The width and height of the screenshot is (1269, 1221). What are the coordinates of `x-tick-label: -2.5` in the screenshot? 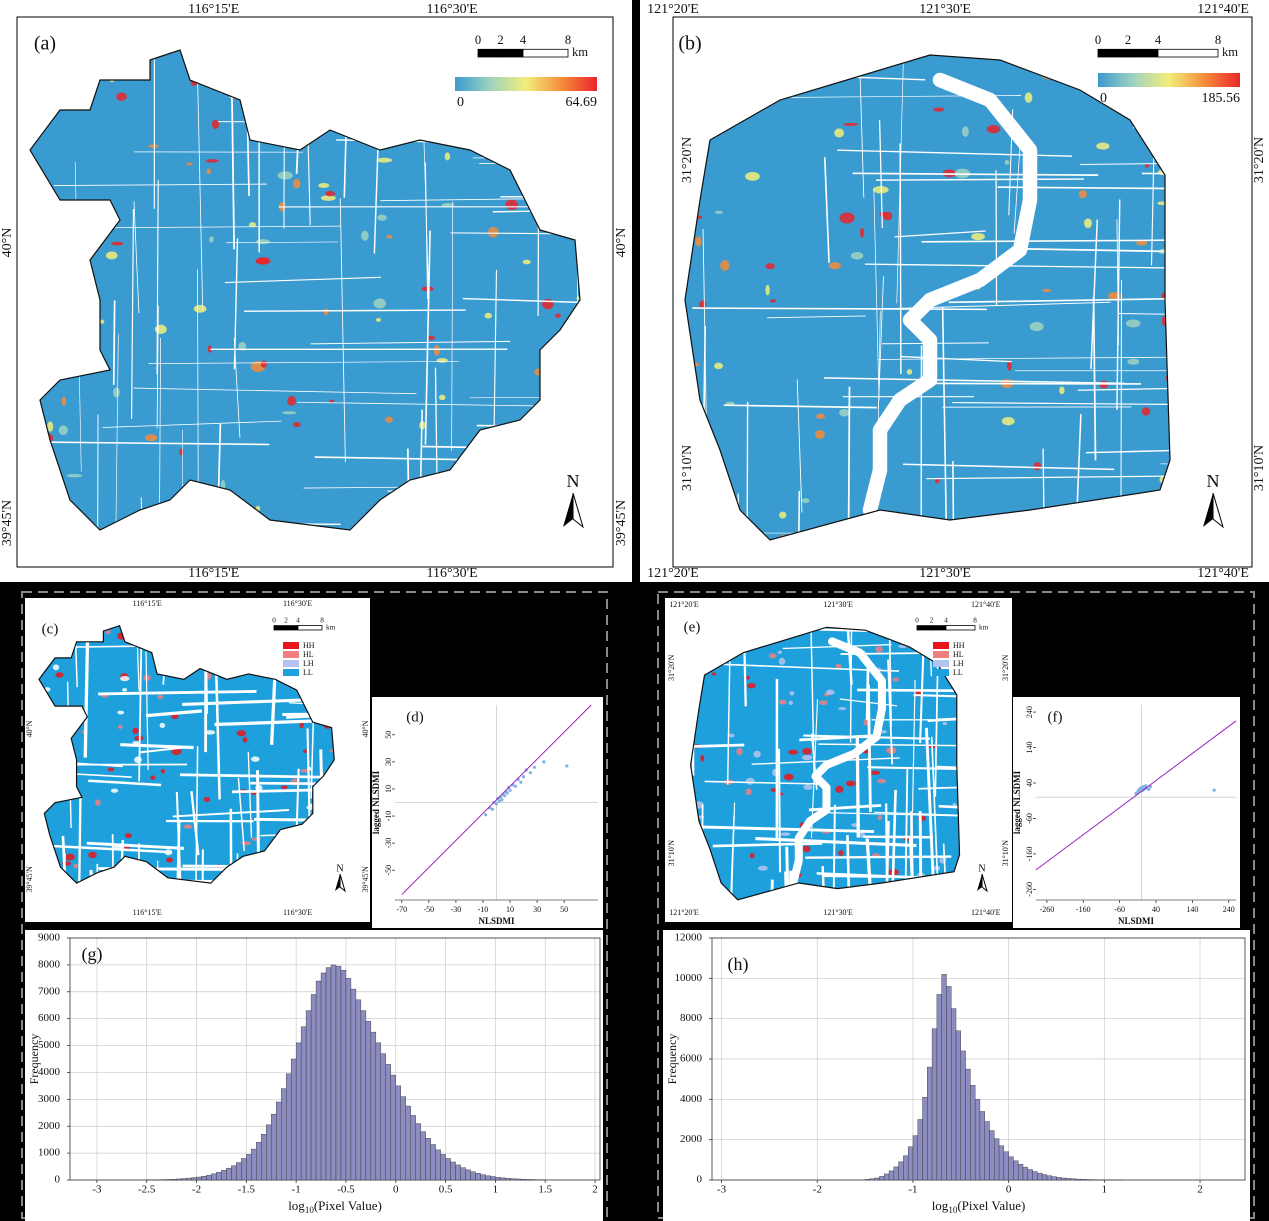 It's located at (147, 1190).